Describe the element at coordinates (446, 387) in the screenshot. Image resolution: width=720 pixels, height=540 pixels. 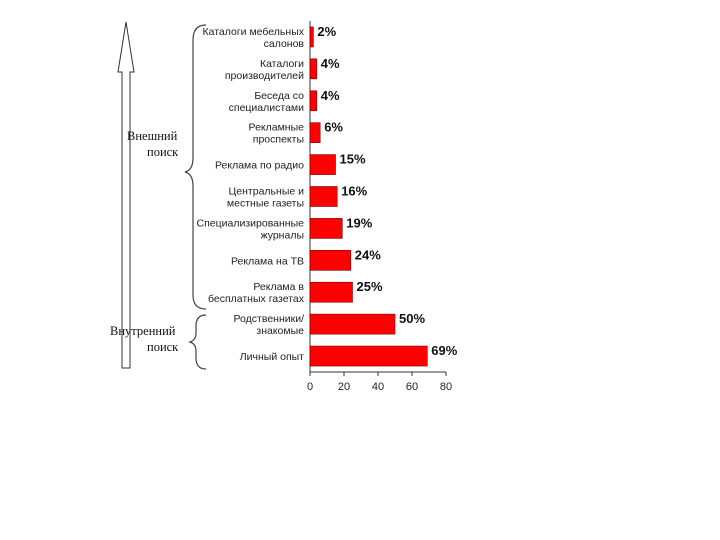
I see `x-tick-label: 80` at that location.